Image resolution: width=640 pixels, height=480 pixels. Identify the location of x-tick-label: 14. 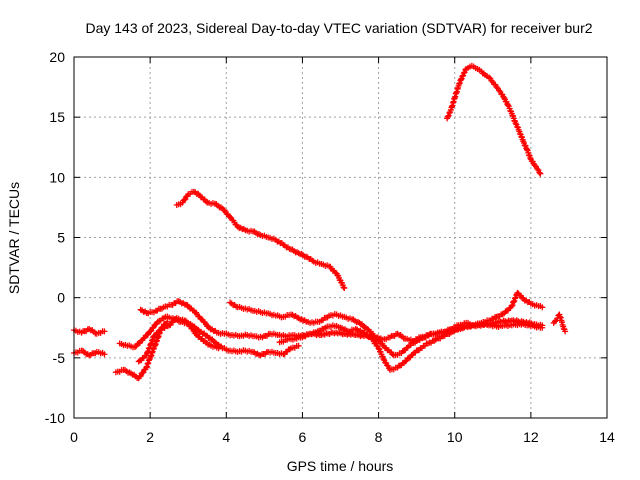
(607, 437).